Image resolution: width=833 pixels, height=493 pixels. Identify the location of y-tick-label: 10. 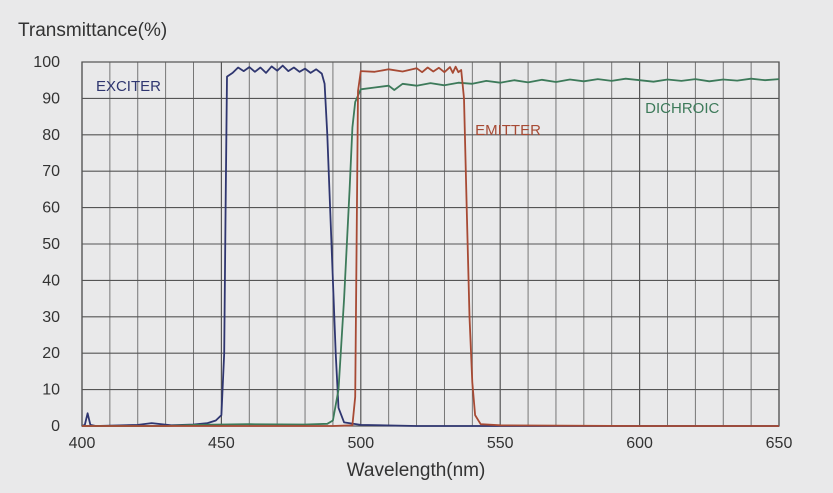
(51, 390).